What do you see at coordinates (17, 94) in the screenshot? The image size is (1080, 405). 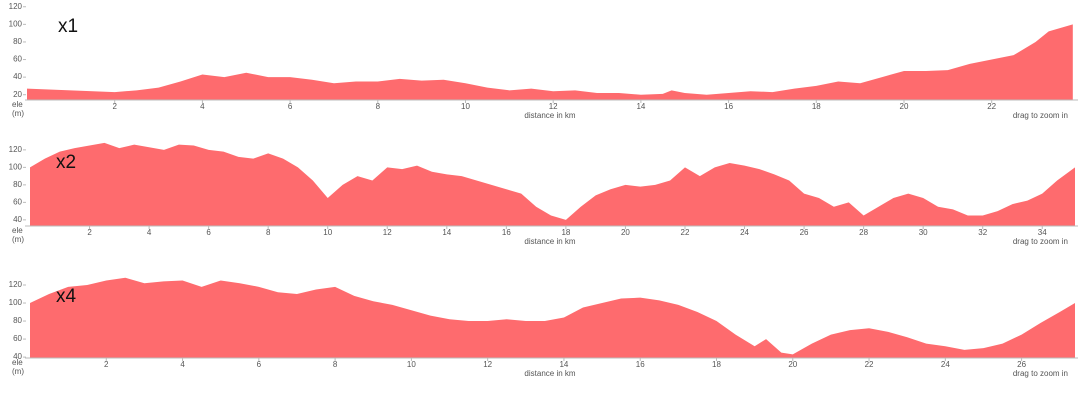 I see `y-tick-label: 20` at bounding box center [17, 94].